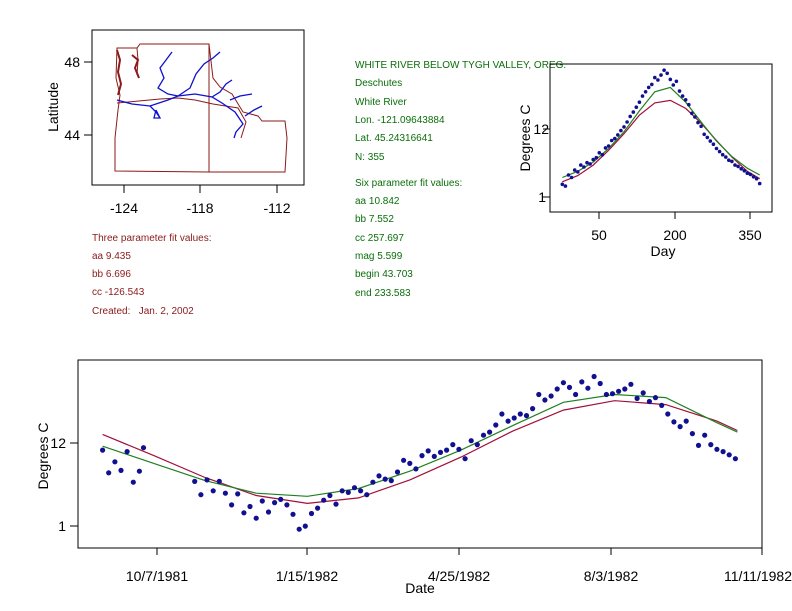 The height and width of the screenshot is (611, 792). Describe the element at coordinates (72, 135) in the screenshot. I see `map-ytick-44: 44` at that location.